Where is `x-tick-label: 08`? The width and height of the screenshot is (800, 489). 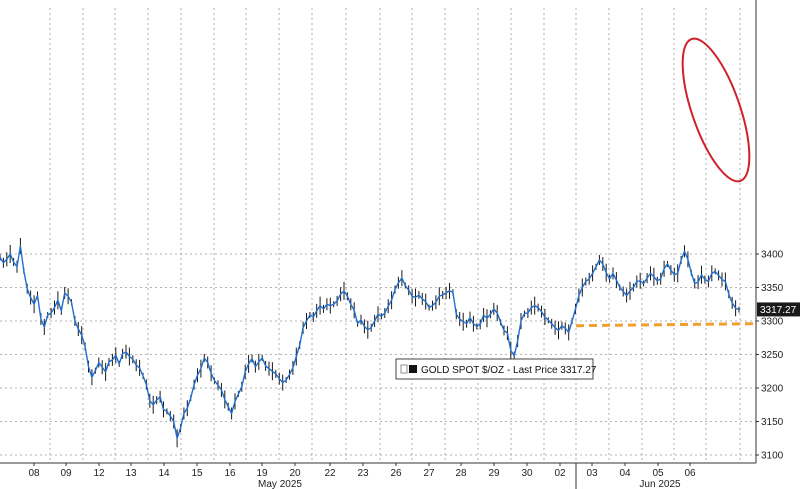 x-tick-label: 08 is located at coordinates (34, 473).